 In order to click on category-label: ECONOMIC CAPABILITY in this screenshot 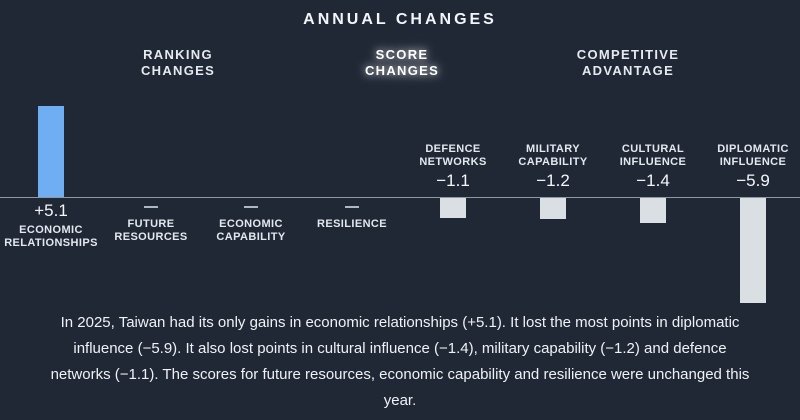, I will do `click(251, 230)`.